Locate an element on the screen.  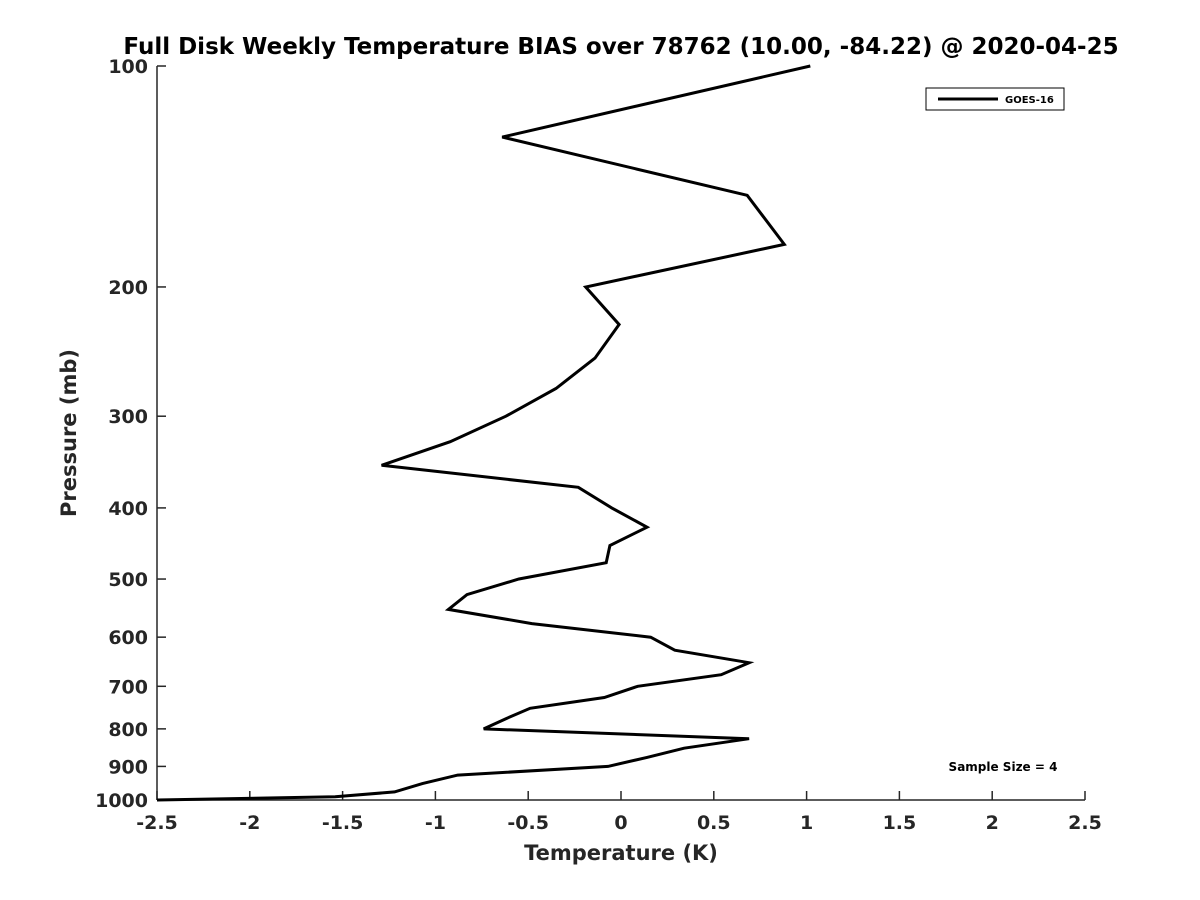
x-tick-label: 2 is located at coordinates (992, 823).